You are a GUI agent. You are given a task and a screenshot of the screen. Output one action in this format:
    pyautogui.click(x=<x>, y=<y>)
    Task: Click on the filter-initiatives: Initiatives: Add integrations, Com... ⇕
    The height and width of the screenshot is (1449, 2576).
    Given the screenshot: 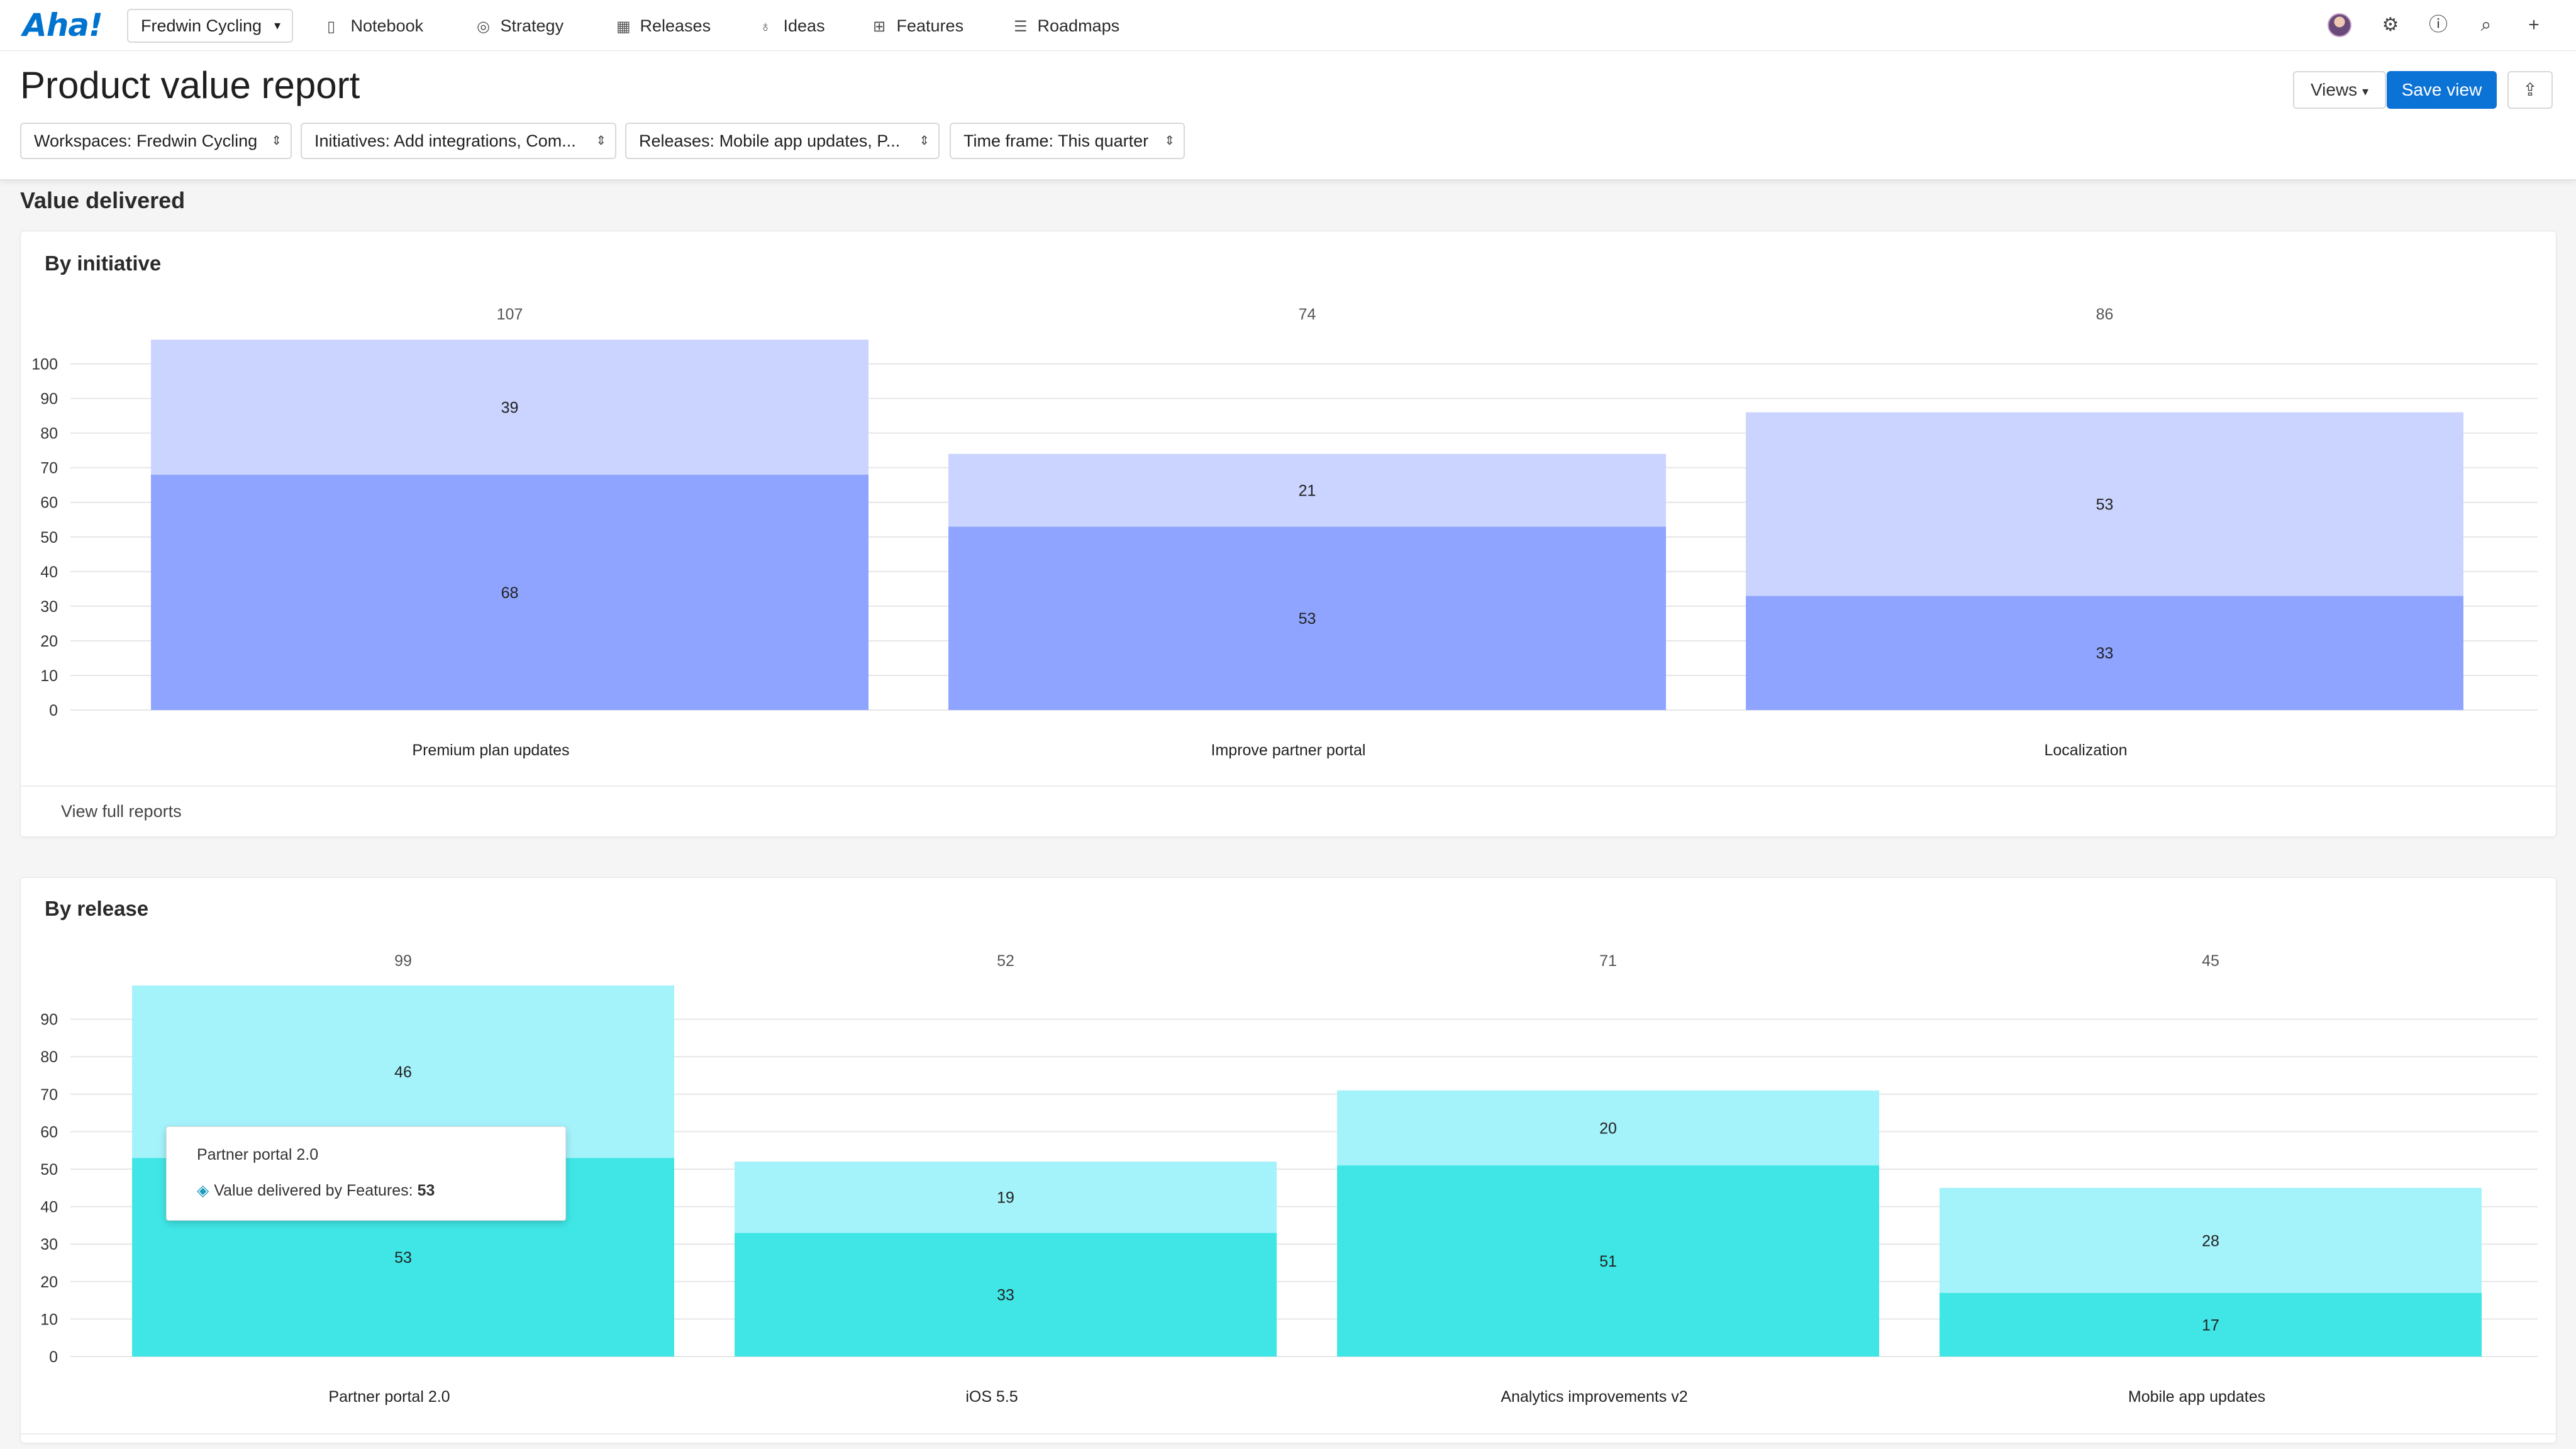 What is the action you would take?
    pyautogui.click(x=458, y=141)
    